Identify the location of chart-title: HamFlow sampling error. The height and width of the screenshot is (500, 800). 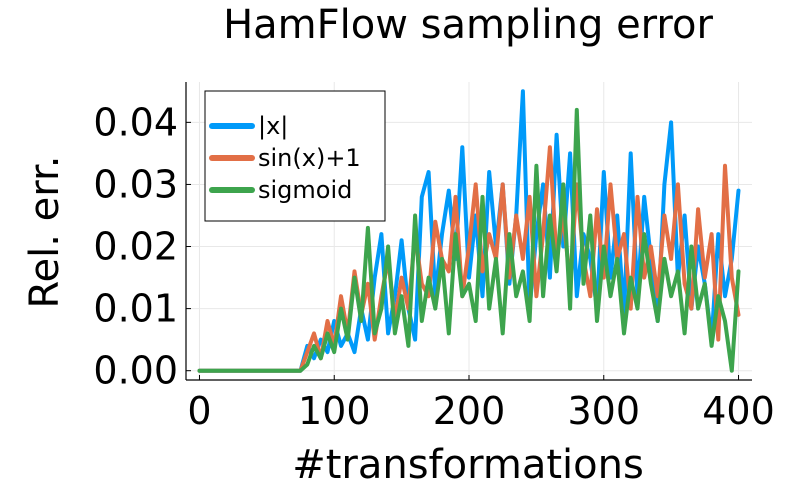
(468, 25).